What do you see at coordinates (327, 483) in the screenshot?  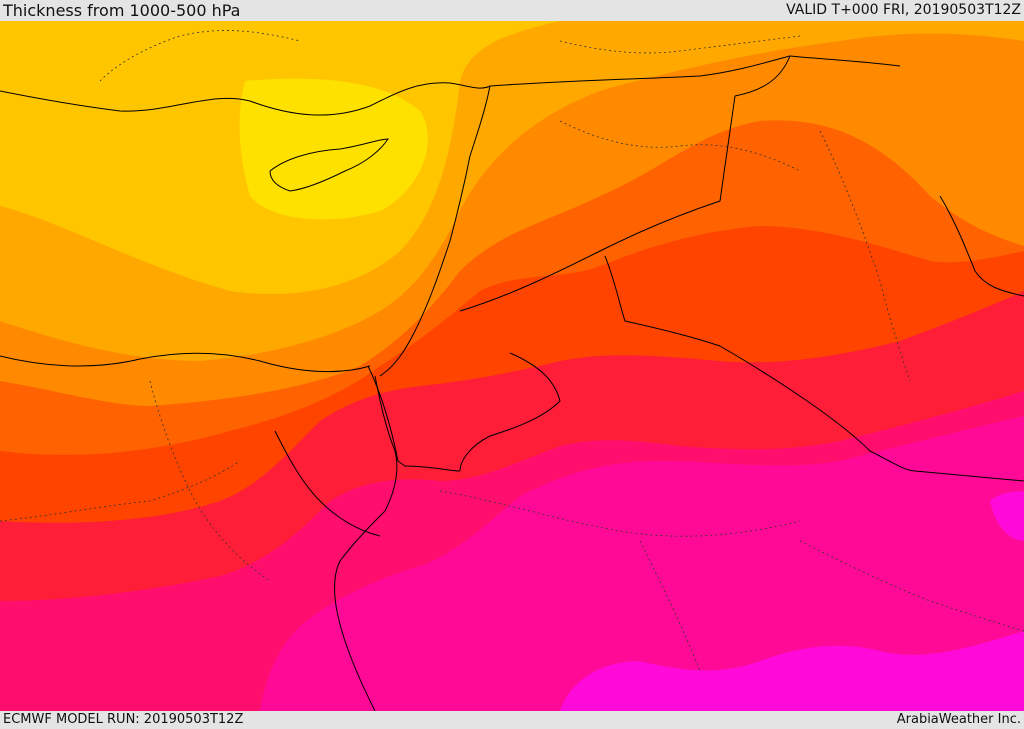 I see `gulf-of-suez` at bounding box center [327, 483].